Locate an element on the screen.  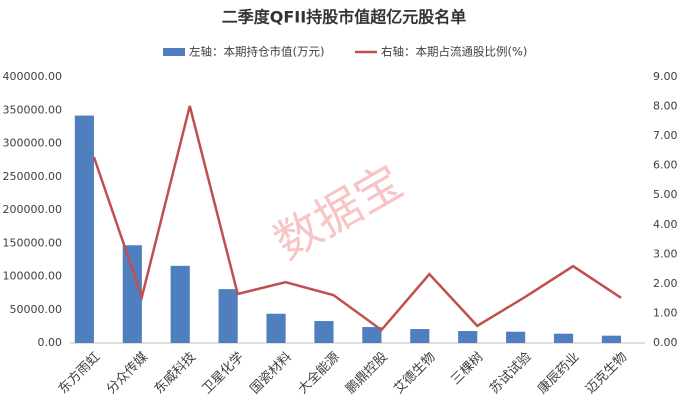
y2-tick-label: 2.00 is located at coordinates (665, 283).